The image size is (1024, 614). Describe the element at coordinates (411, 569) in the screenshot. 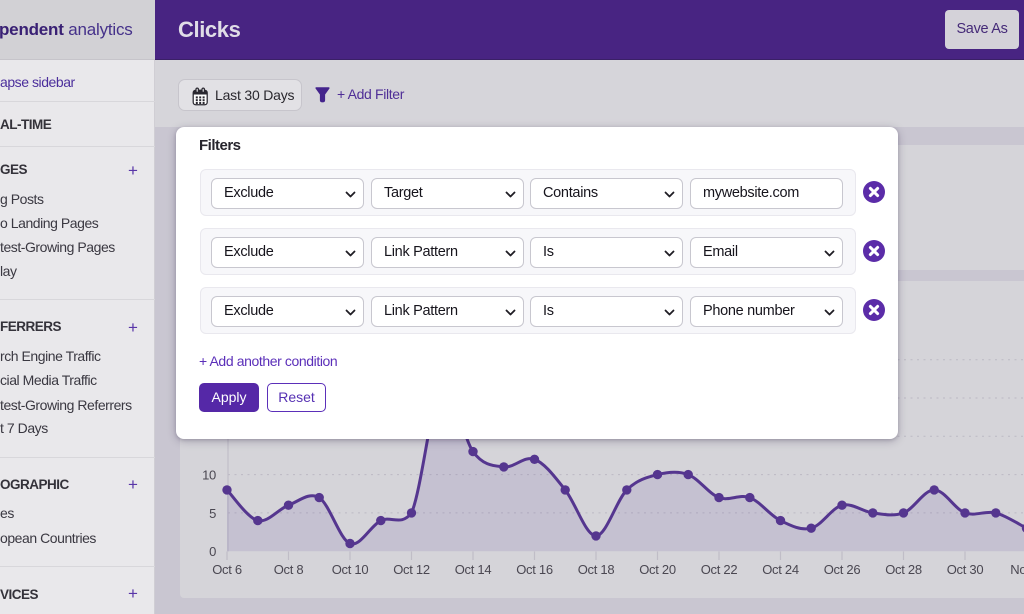

I see `svg-text: Oct 12` at that location.